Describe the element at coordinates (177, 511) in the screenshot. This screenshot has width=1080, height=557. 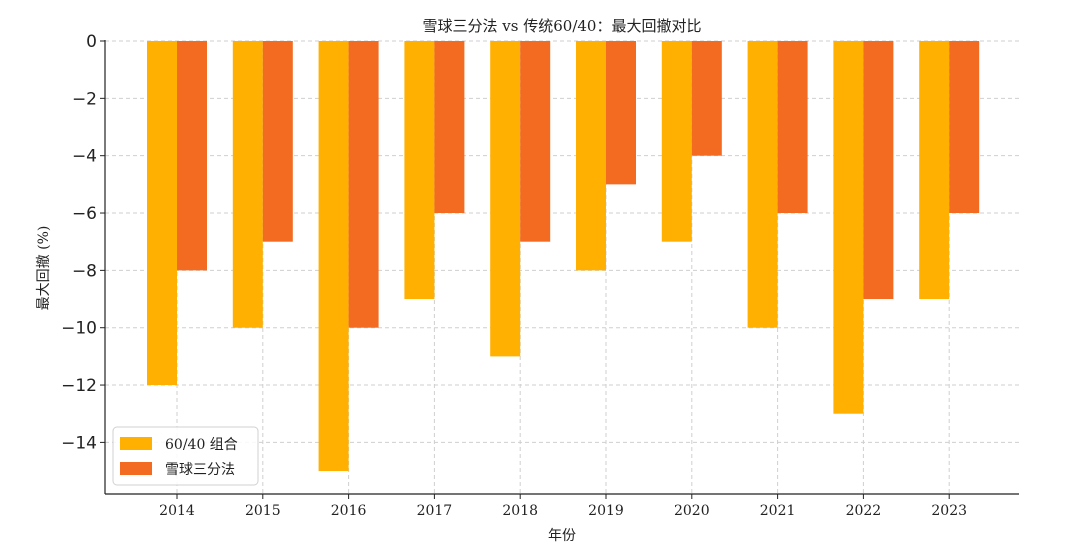
I see `x-tick-label: 2014` at that location.